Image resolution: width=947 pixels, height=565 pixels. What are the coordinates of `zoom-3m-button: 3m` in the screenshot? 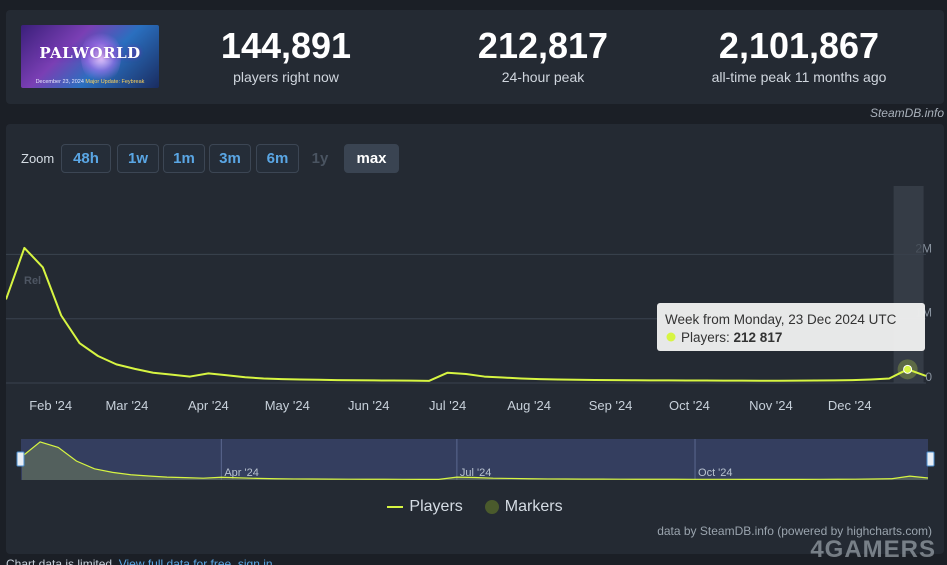 It's located at (230, 158).